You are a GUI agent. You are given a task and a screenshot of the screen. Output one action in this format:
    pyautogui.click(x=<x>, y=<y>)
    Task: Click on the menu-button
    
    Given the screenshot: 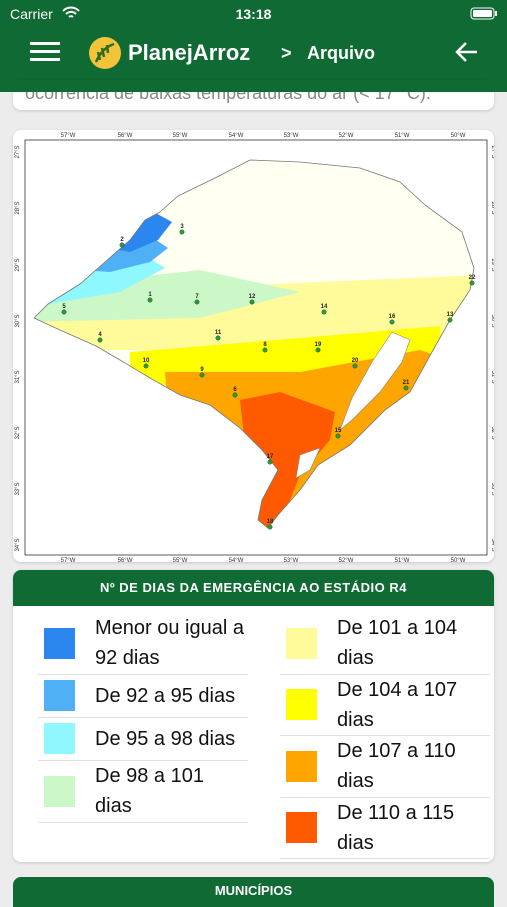 What is the action you would take?
    pyautogui.click(x=45, y=52)
    